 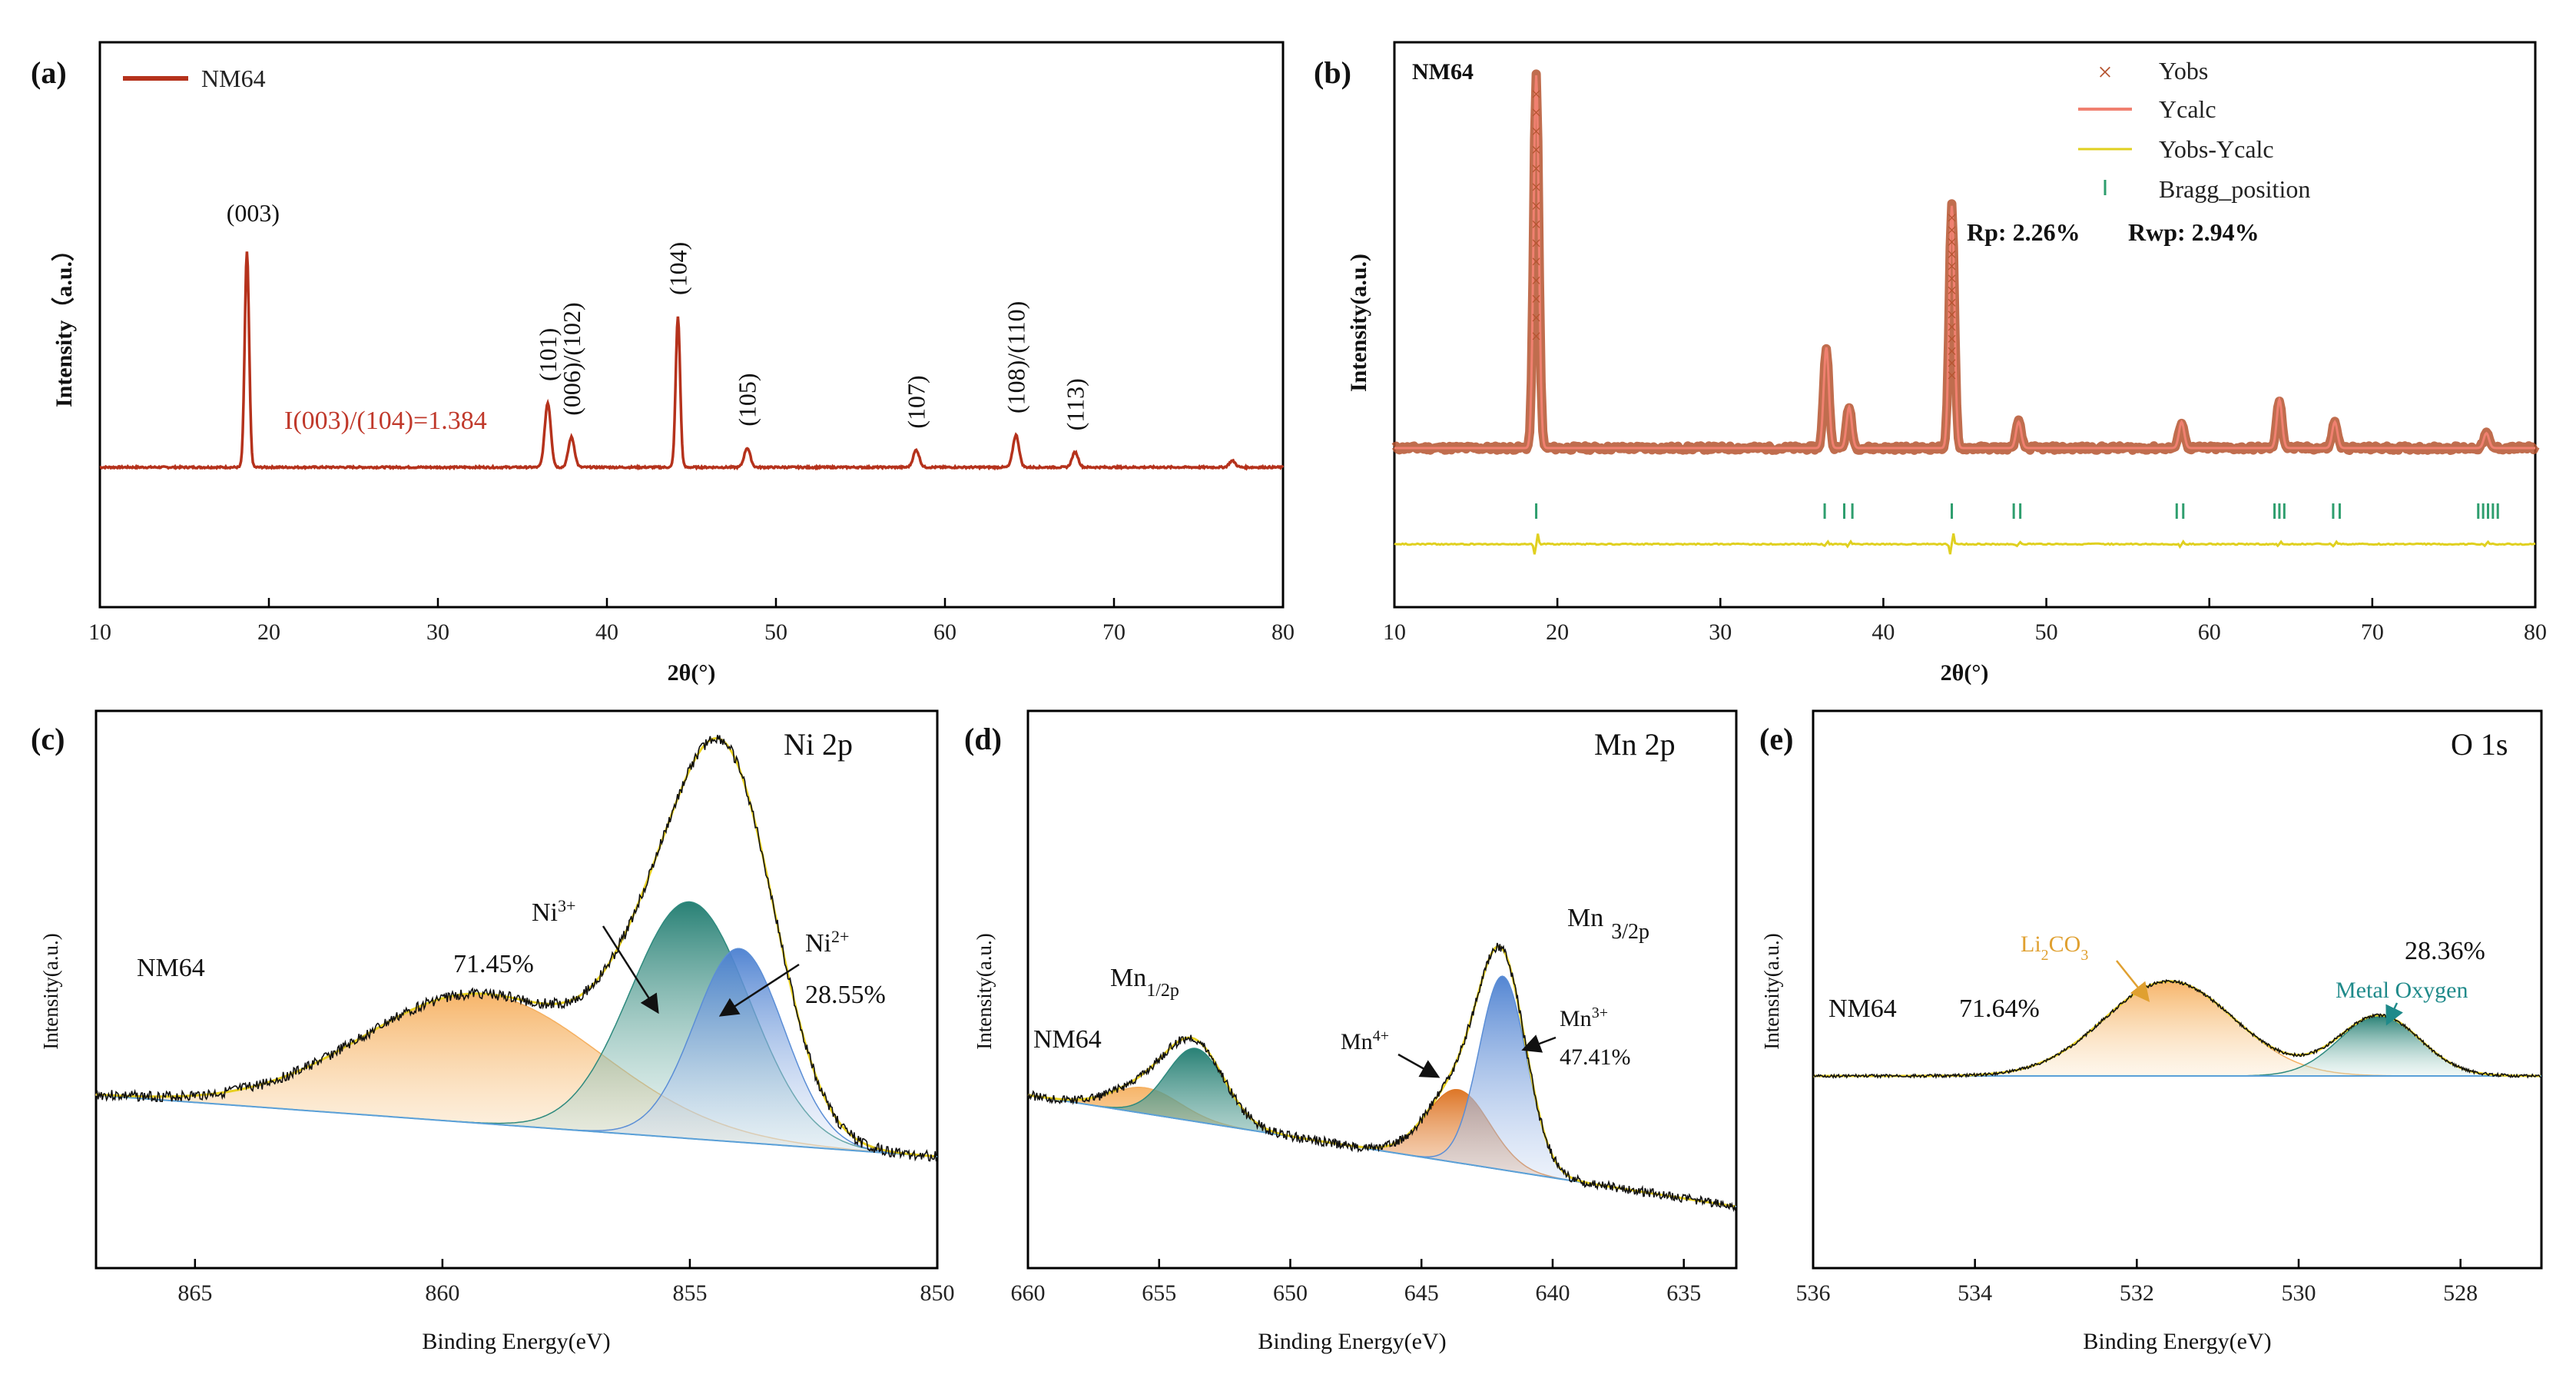 I want to click on li2co3-label: Li2CO3, so click(x=2054, y=948).